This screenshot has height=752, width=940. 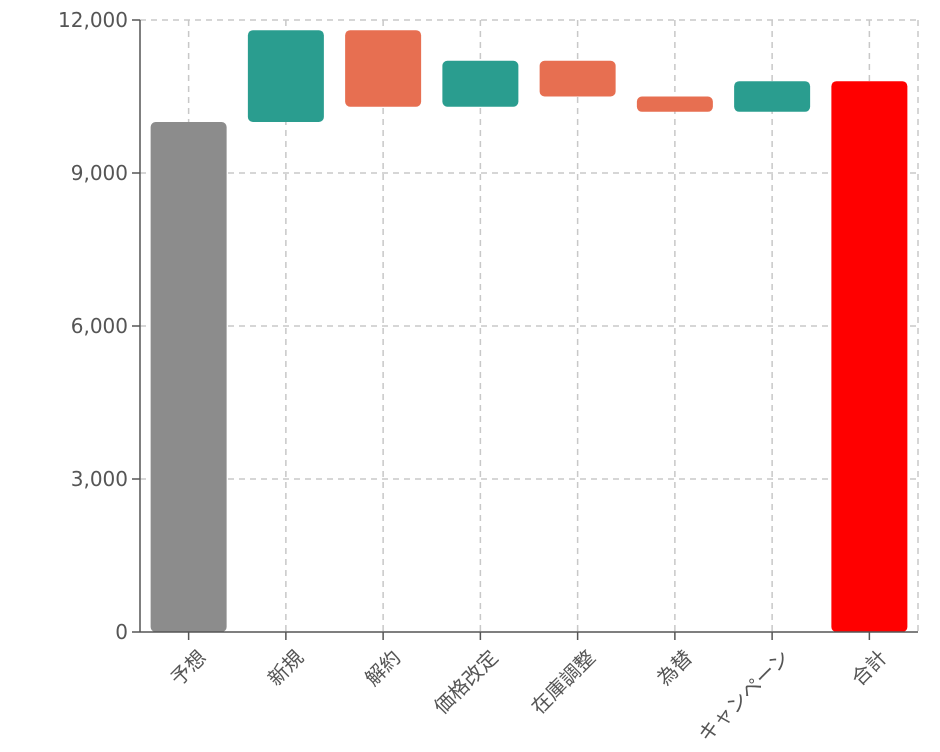 I want to click on bar-final, so click(x=869, y=356).